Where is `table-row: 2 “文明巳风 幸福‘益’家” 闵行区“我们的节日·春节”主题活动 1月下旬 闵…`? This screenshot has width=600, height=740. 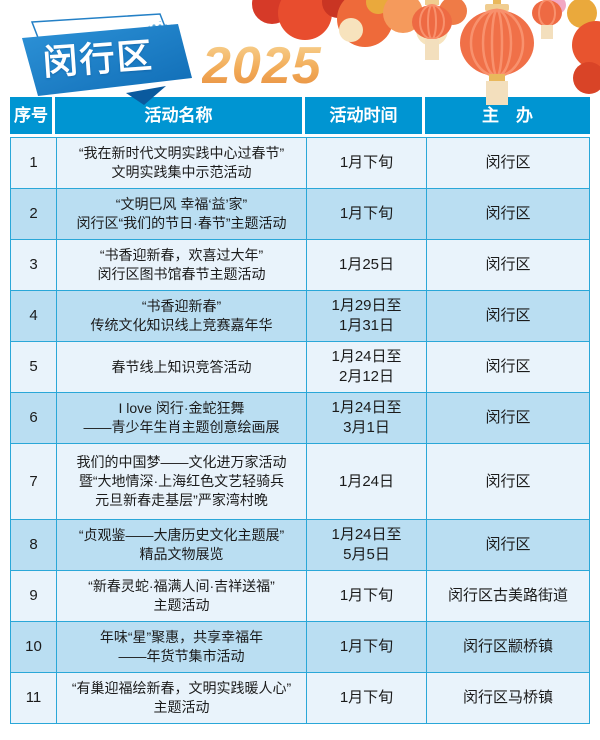 table-row: 2 “文明巳风 幸福‘益’家” 闵行区“我们的节日·春节”主题活动 1月下旬 闵… is located at coordinates (300, 213).